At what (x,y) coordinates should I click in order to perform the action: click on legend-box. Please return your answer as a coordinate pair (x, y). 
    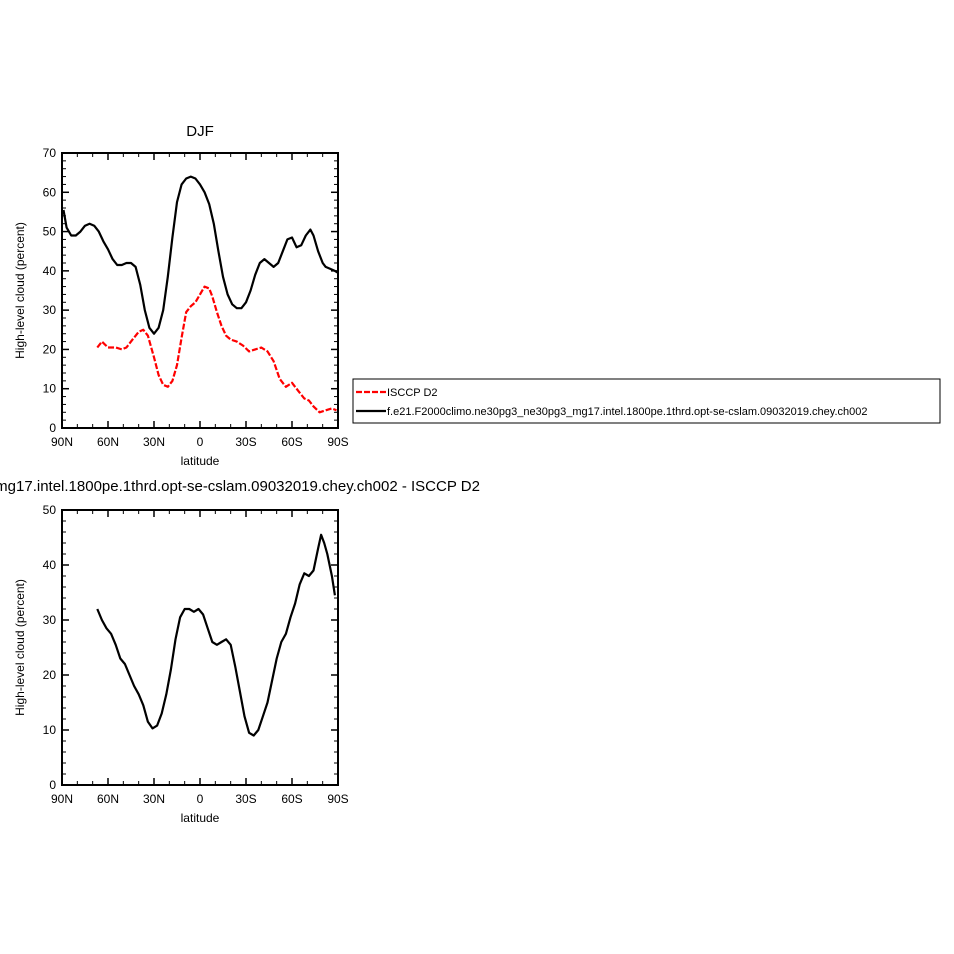
    Looking at the image, I should click on (646, 401).